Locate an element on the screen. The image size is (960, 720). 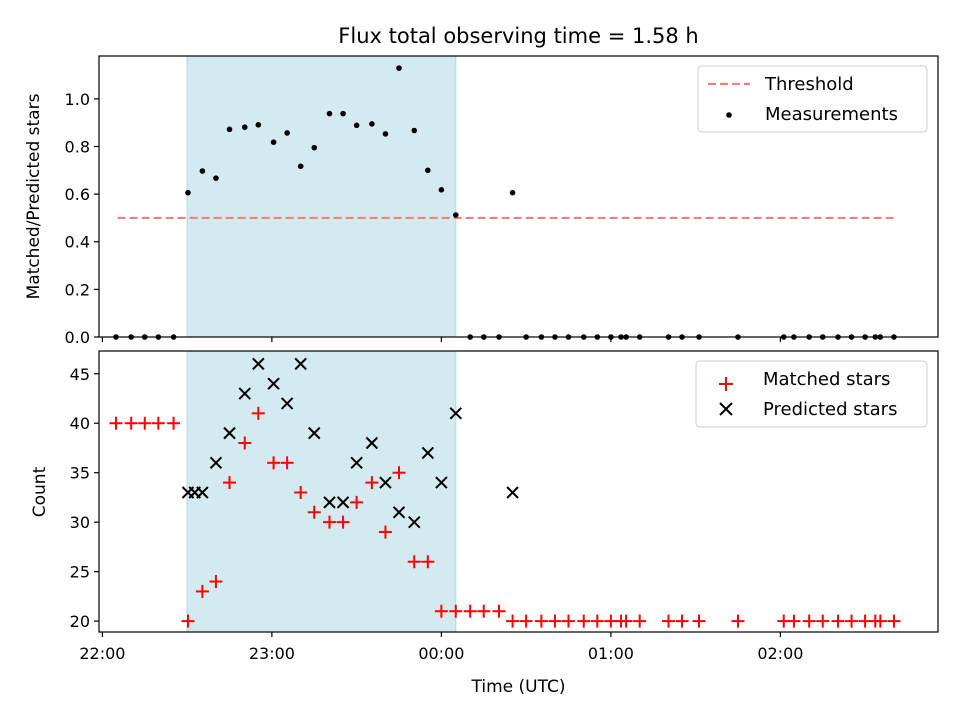
top-x-ticks is located at coordinates (441, 339).